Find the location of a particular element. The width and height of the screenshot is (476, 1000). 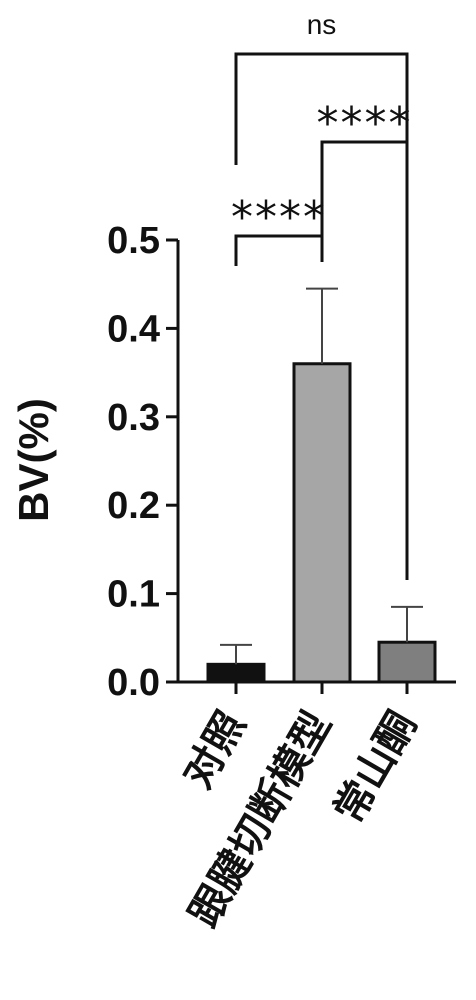

y-tick-label: 0.0 is located at coordinates (133, 683).